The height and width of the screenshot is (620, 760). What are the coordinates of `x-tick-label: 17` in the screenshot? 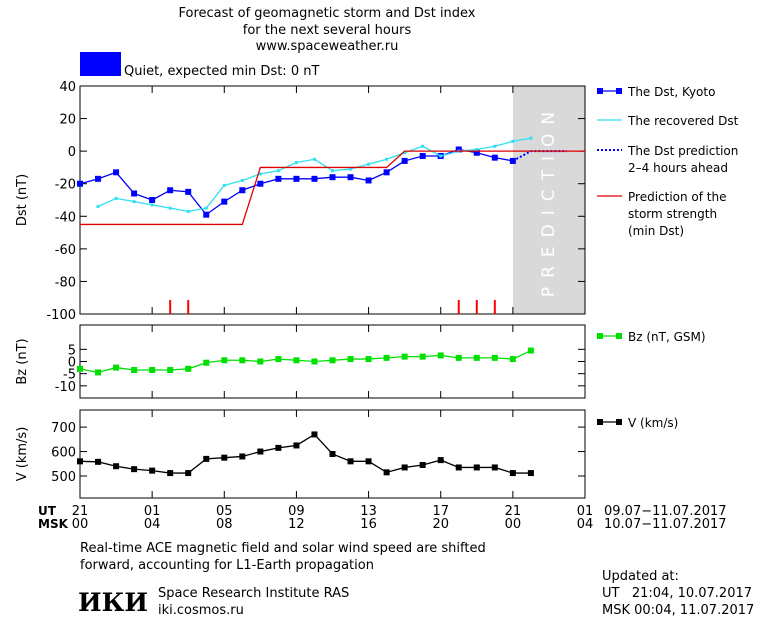 It's located at (440, 511).